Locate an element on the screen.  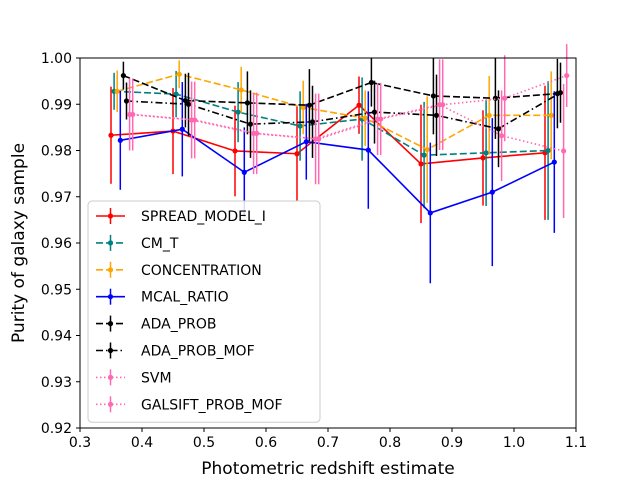
legend-label: GALSIFT_PROB_MOF is located at coordinates (212, 405).